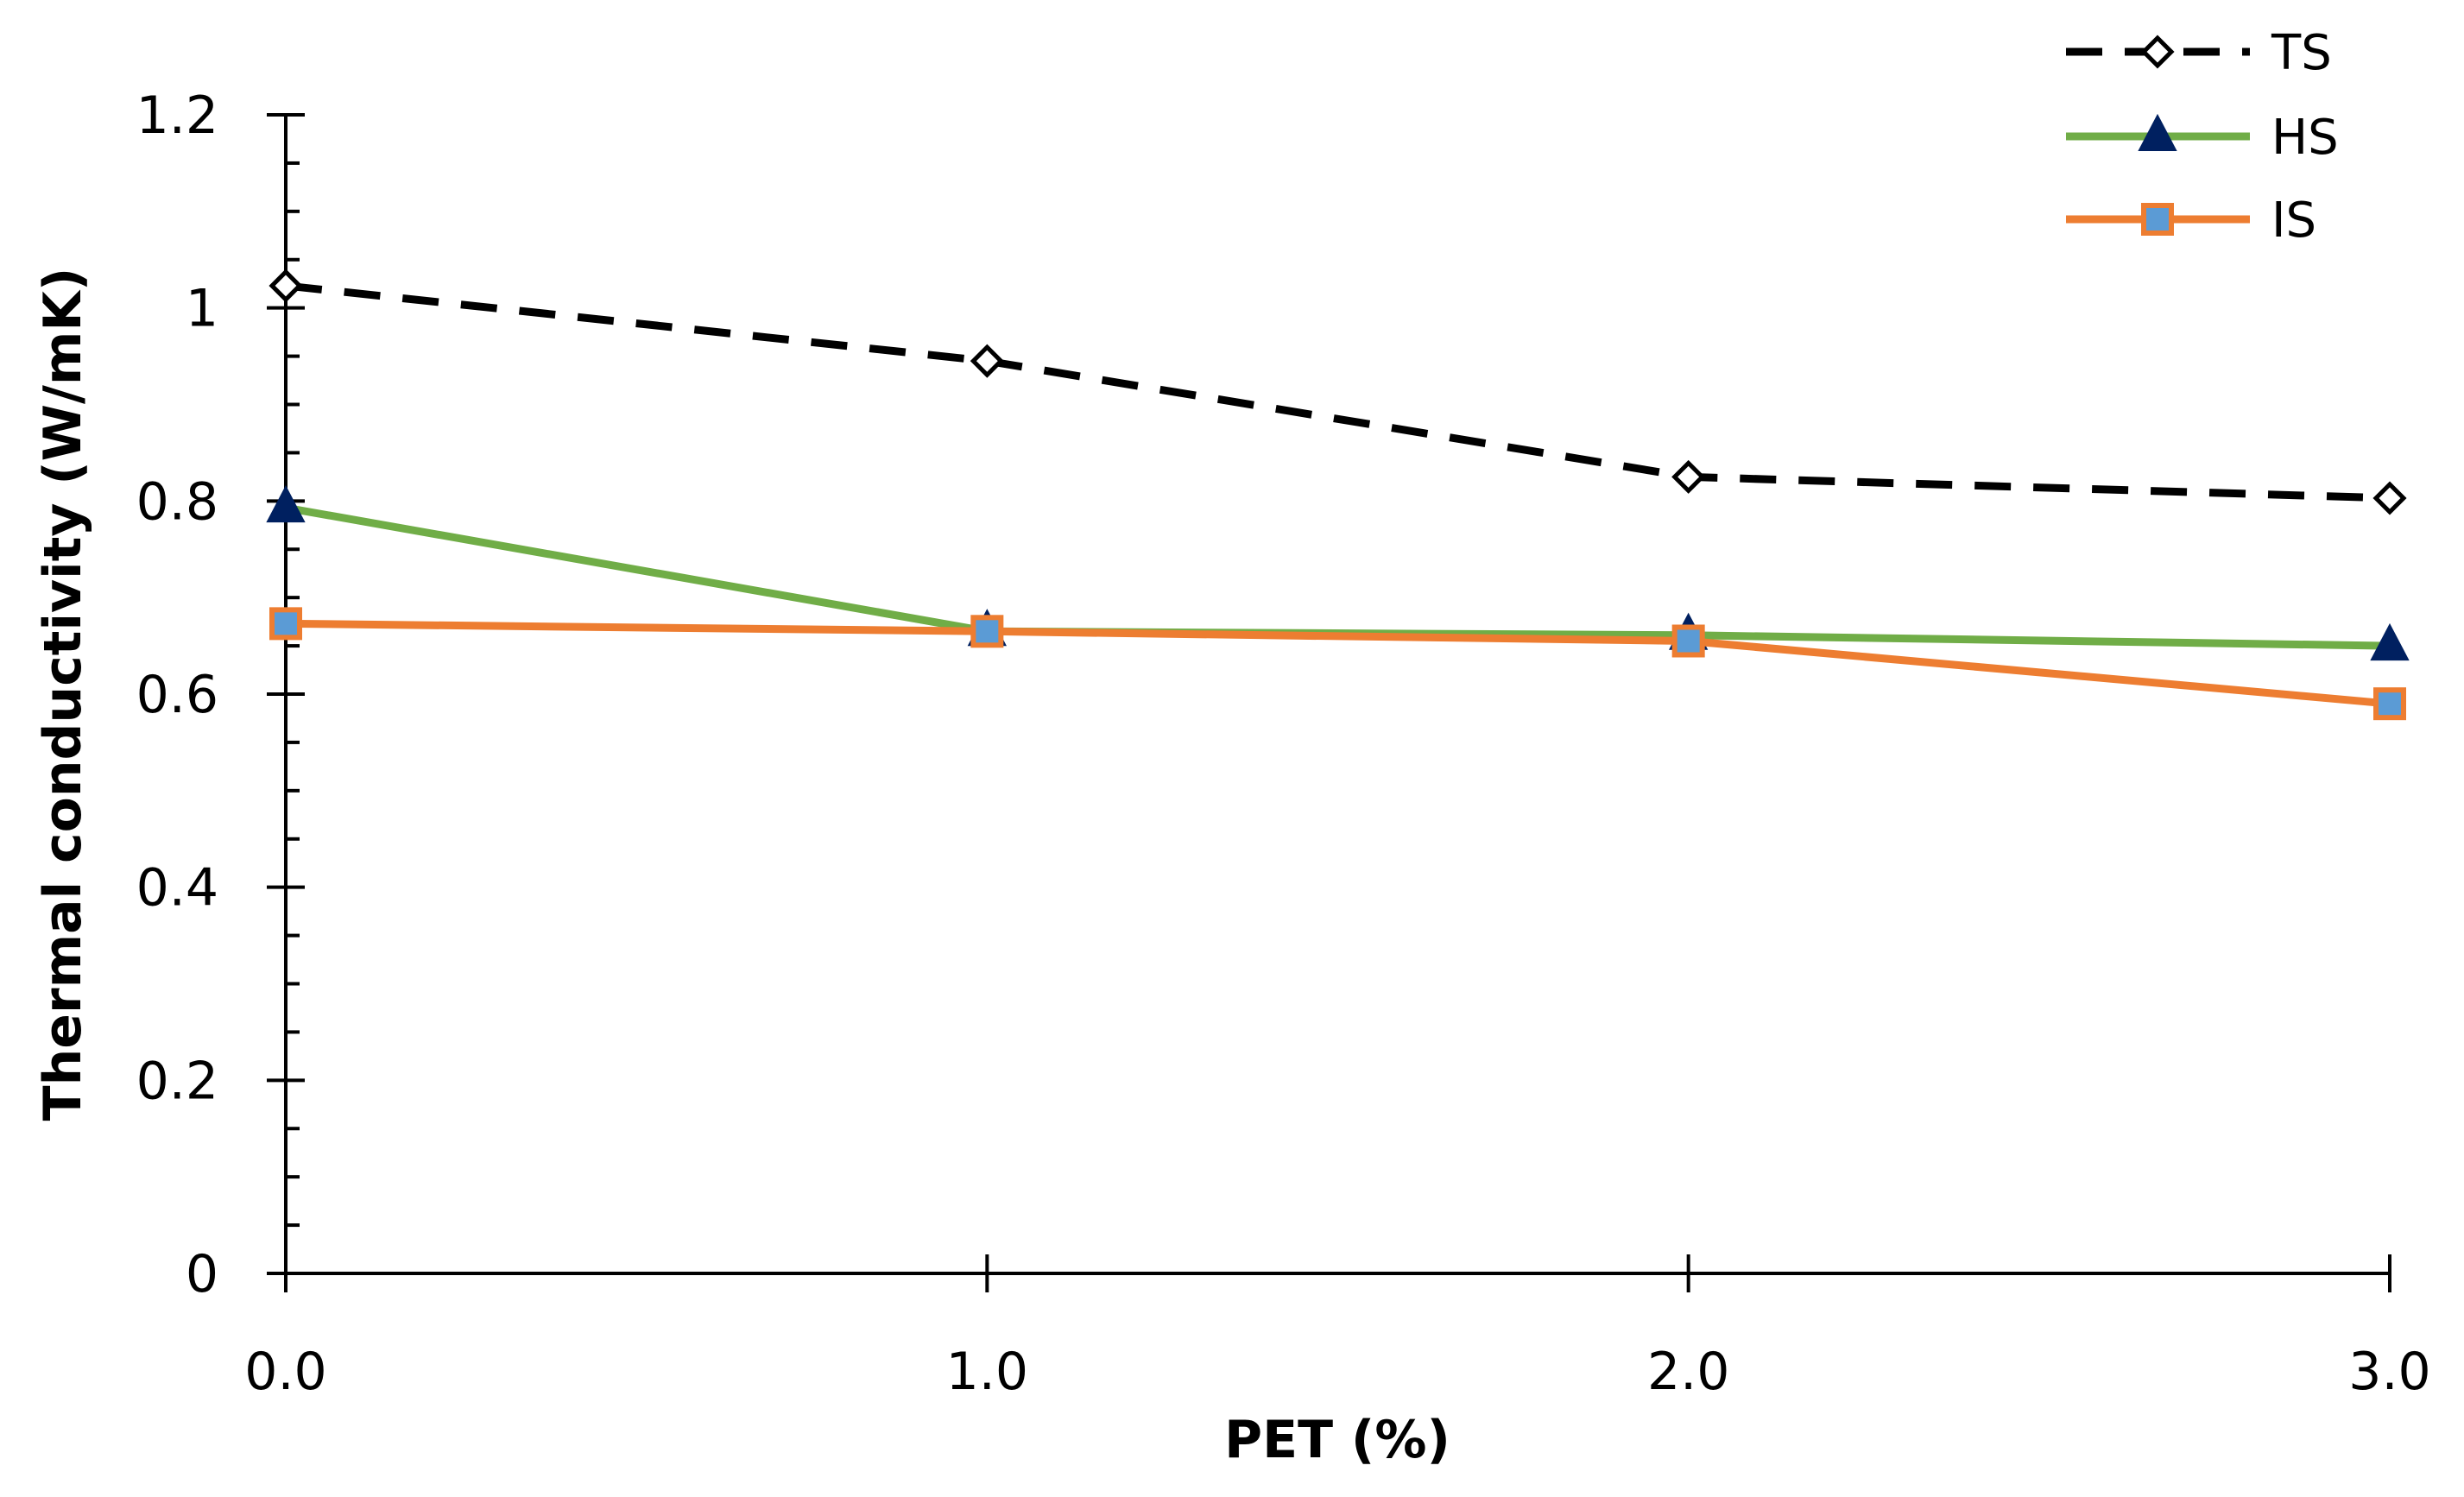 The image size is (2464, 1497). What do you see at coordinates (177, 888) in the screenshot?
I see `y-tick-label: 0.4` at bounding box center [177, 888].